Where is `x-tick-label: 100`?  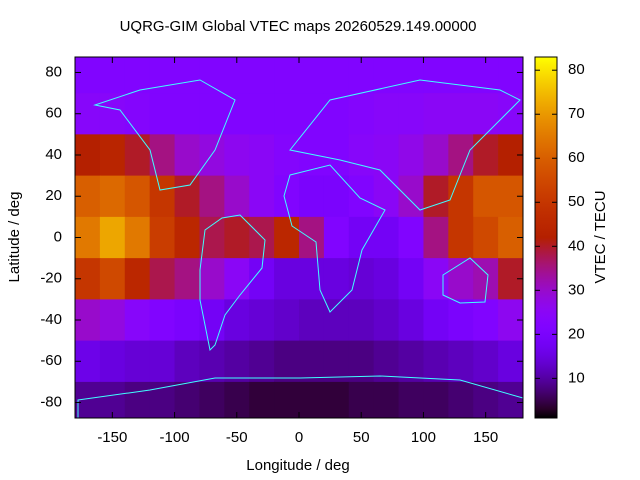
x-tick-label: 100 is located at coordinates (423, 437).